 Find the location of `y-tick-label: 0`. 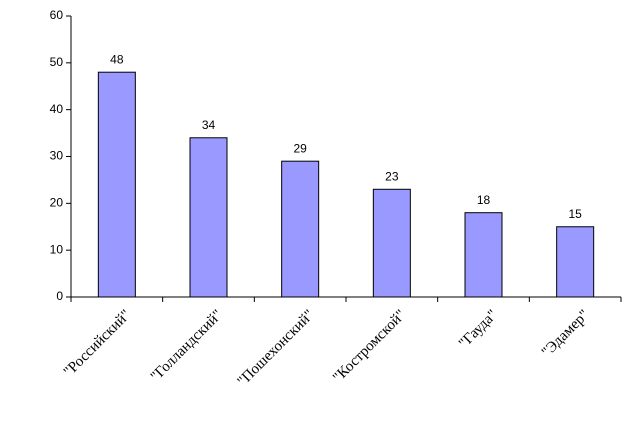

y-tick-label: 0 is located at coordinates (59, 296).